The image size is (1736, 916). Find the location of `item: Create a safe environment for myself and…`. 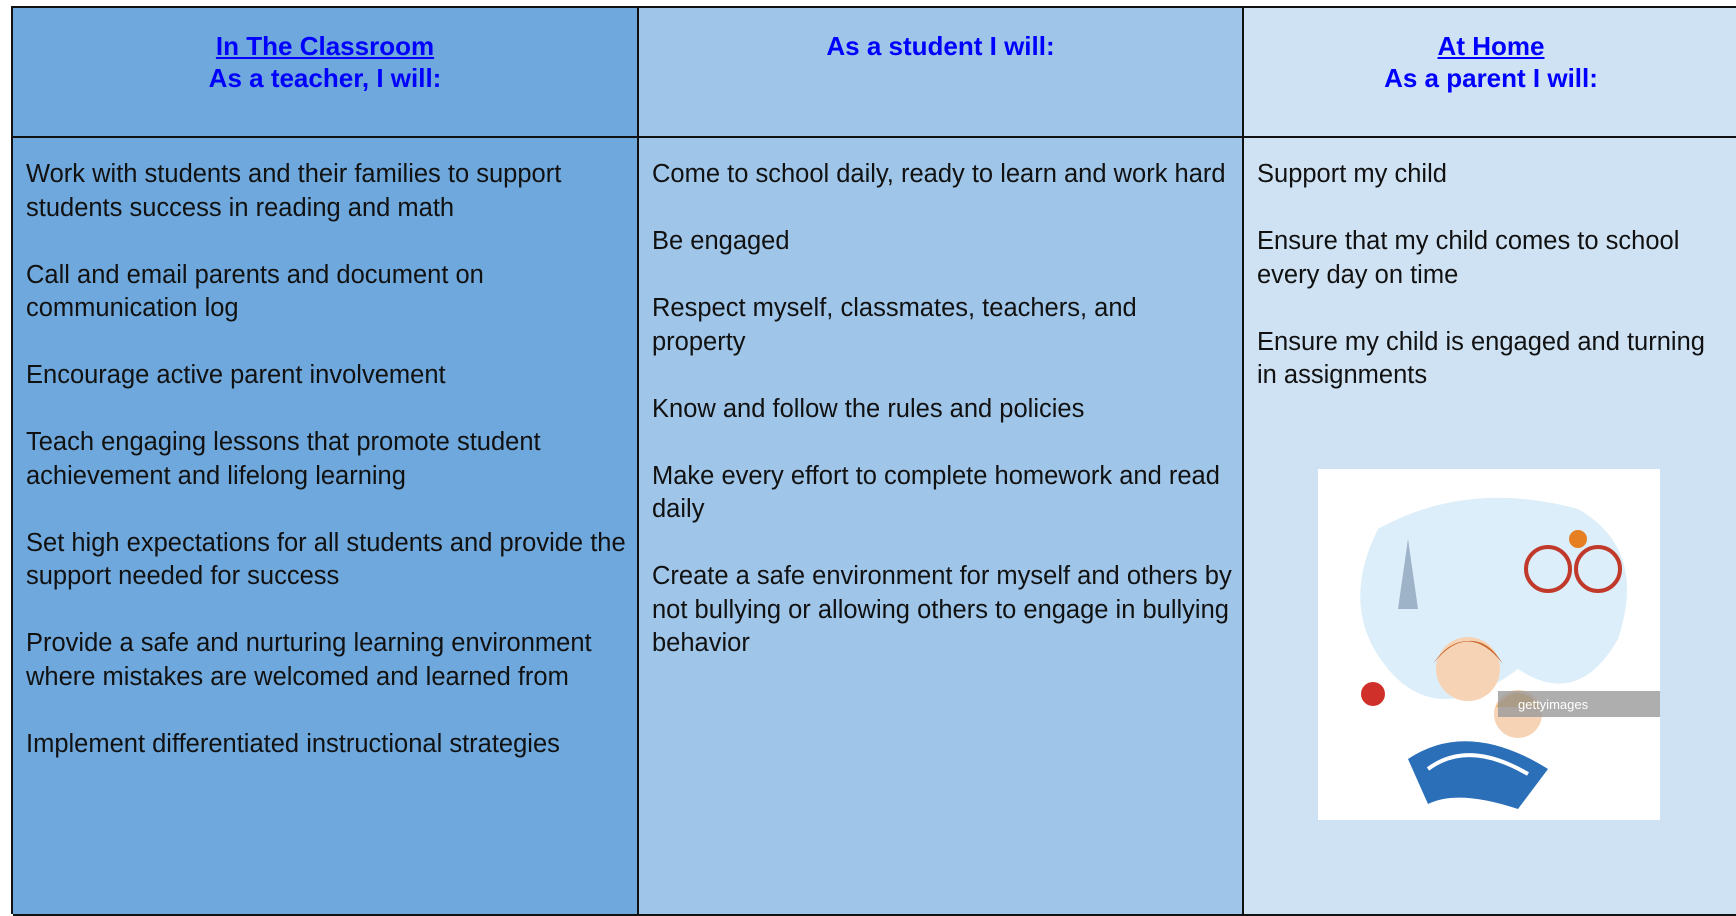

item: Create a safe environment for myself and… is located at coordinates (942, 609).